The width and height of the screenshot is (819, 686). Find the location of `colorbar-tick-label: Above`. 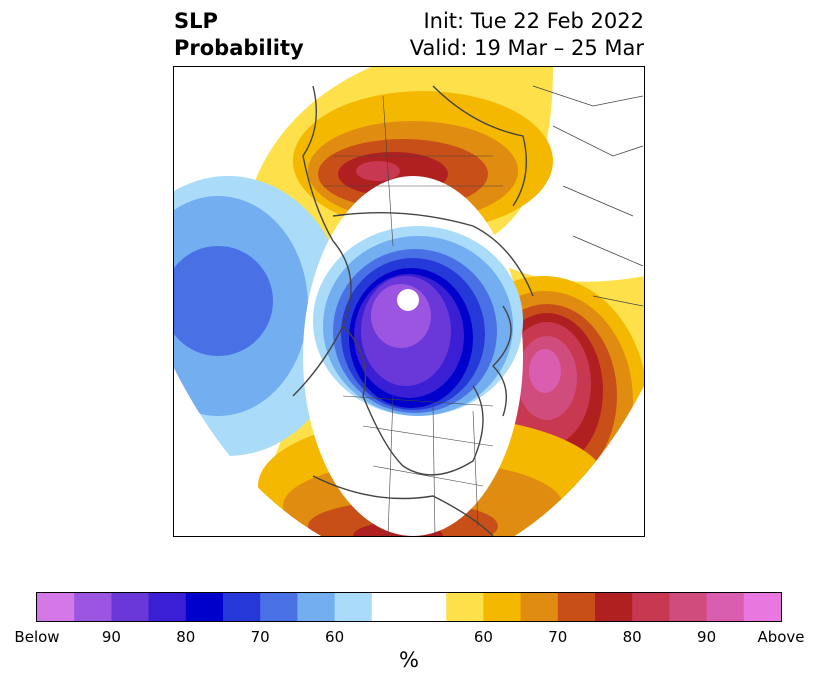

colorbar-tick-label: Above is located at coordinates (781, 637).